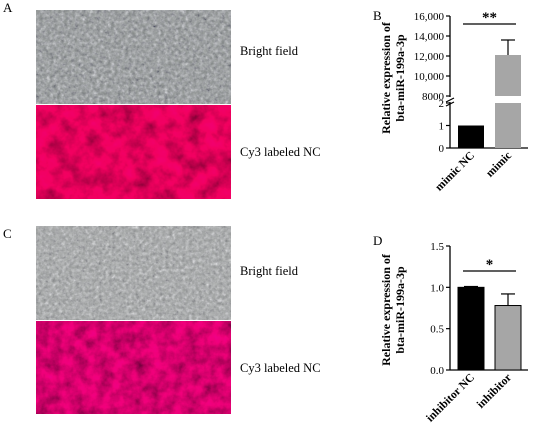 The image size is (550, 432). I want to click on cy3-texture-a, so click(133, 152).